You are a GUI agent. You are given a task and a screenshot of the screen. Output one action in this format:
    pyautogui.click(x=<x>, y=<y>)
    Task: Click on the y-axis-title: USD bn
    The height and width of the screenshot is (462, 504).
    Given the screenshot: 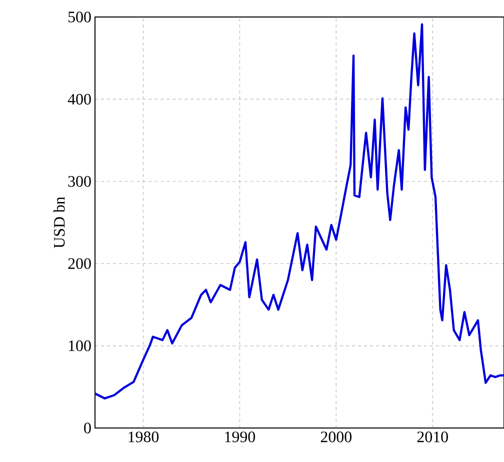 What is the action you would take?
    pyautogui.click(x=59, y=222)
    